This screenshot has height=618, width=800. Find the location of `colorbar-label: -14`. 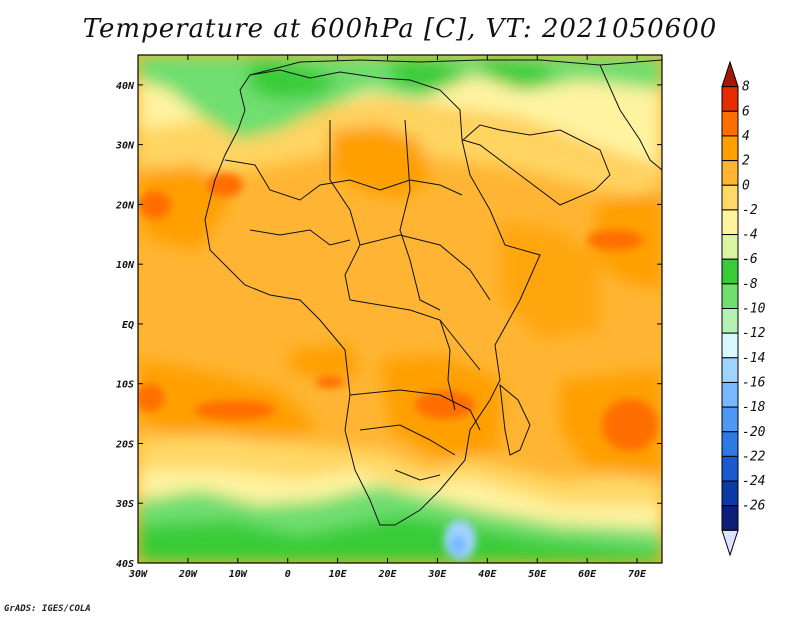

colorbar-label: -14 is located at coordinates (753, 358).